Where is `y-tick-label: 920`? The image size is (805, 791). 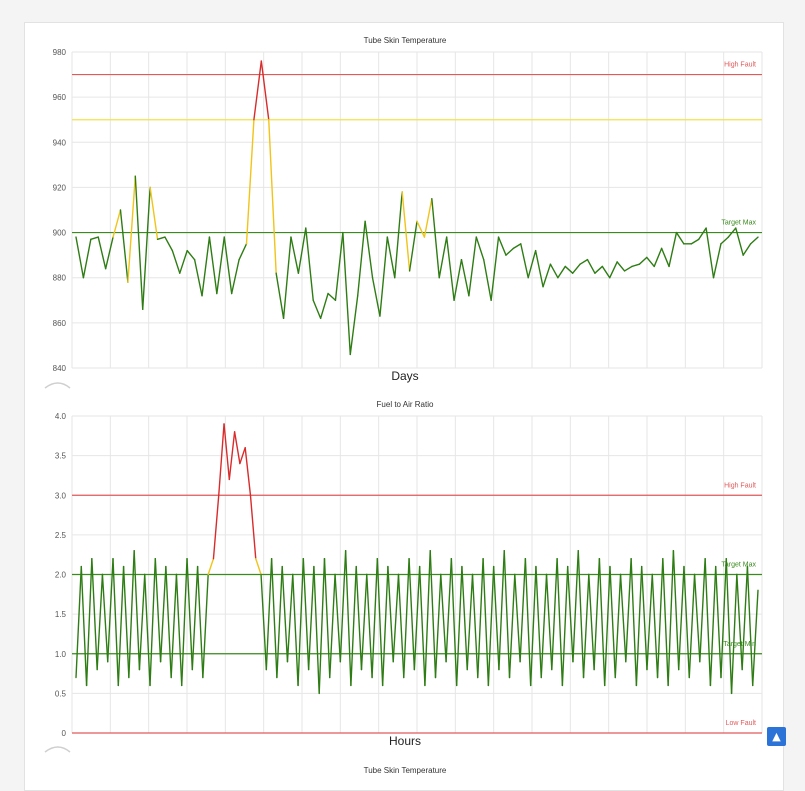
y-tick-label: 920 is located at coordinates (60, 187).